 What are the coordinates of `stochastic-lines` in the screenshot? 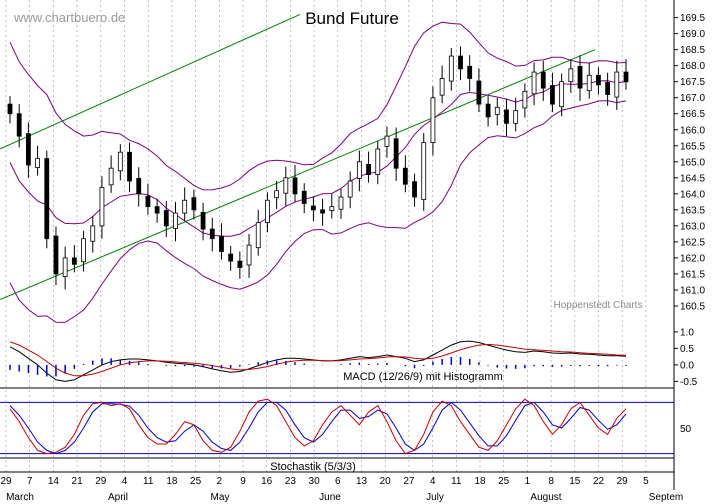 It's located at (318, 426).